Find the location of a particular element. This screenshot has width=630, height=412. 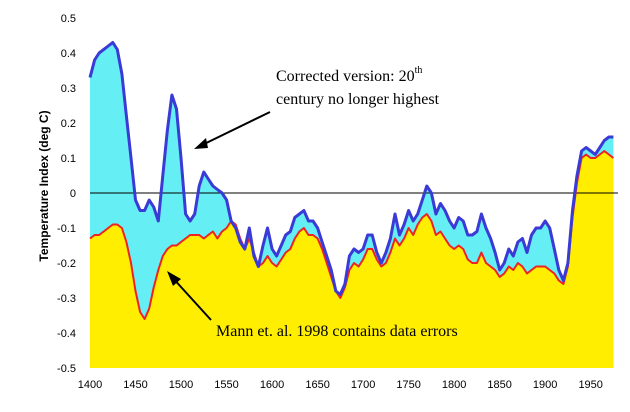

x-tick-label: 1750 is located at coordinates (408, 385).